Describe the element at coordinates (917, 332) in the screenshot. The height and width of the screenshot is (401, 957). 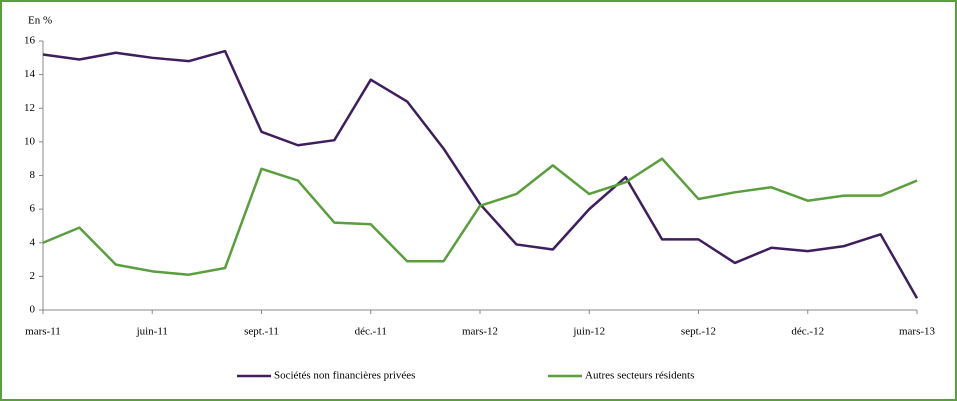
I see `x-tick-label: mars-13` at that location.